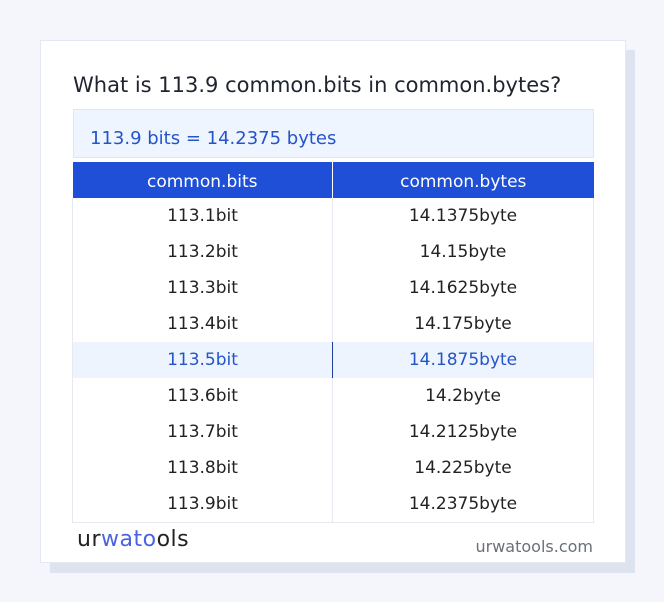 The height and width of the screenshot is (602, 664). I want to click on bytes-cell: 14.2byte, so click(463, 396).